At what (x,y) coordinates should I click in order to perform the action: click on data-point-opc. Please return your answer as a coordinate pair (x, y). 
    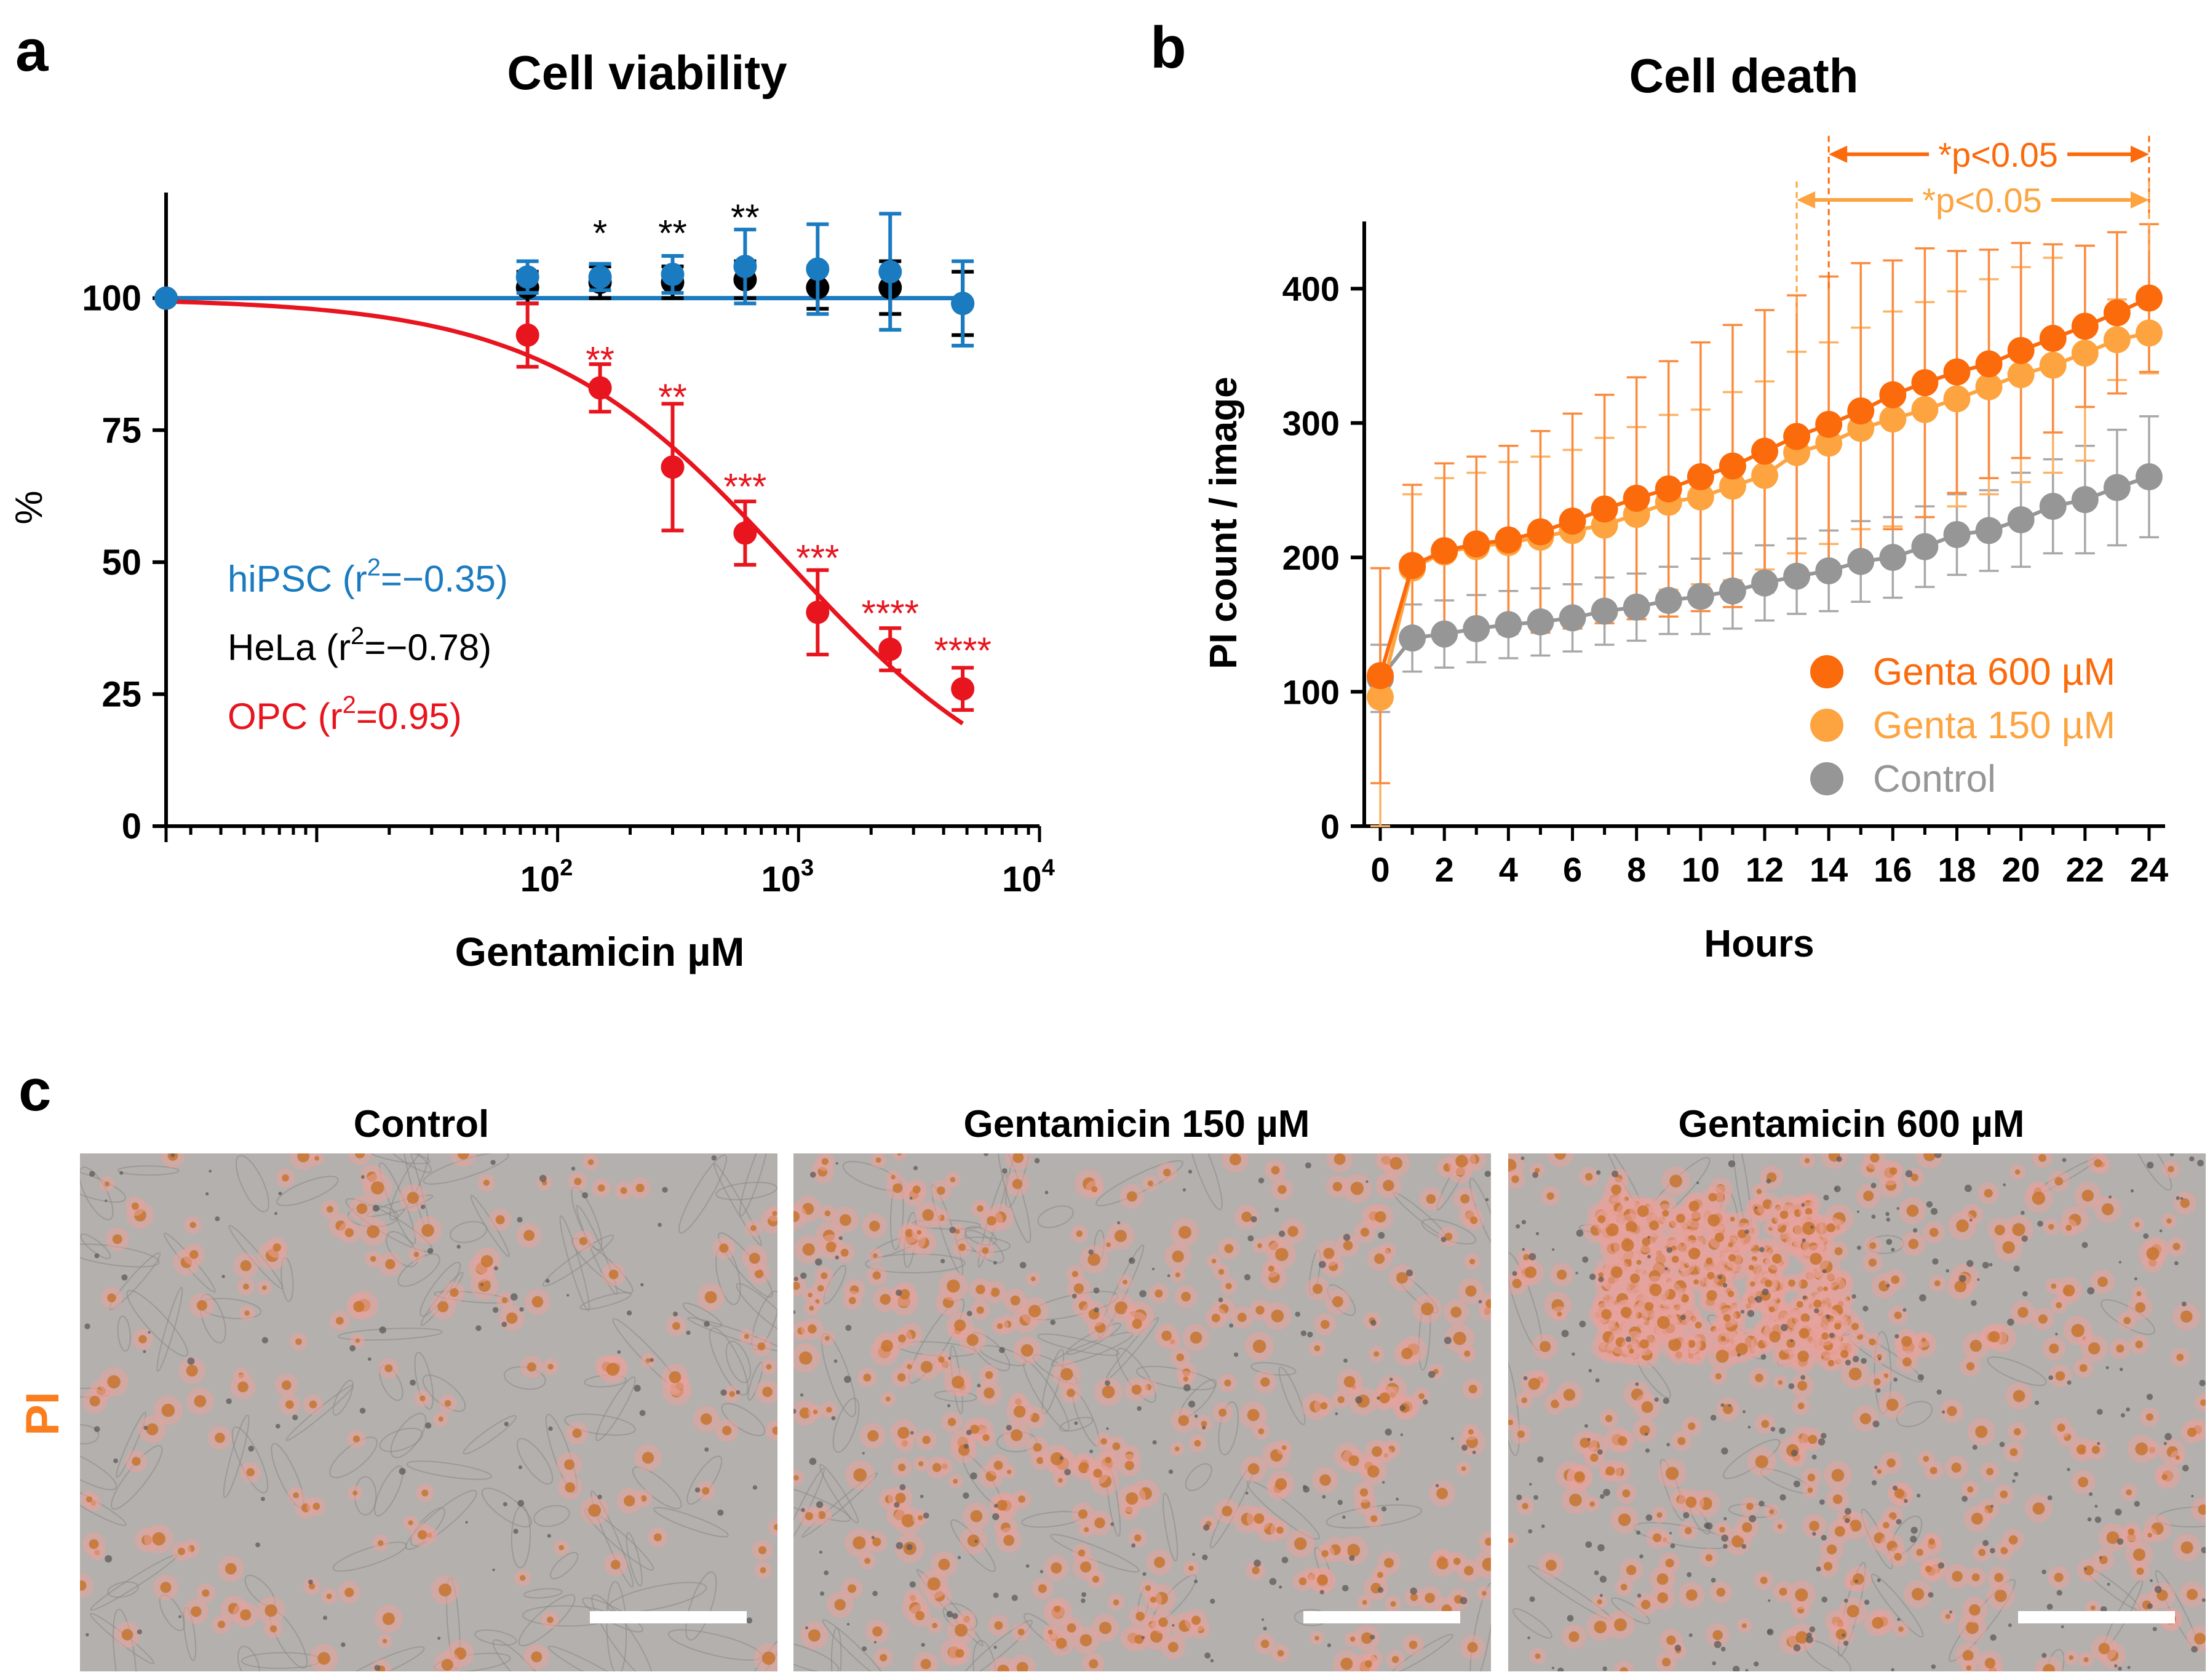
    Looking at the image, I should click on (745, 533).